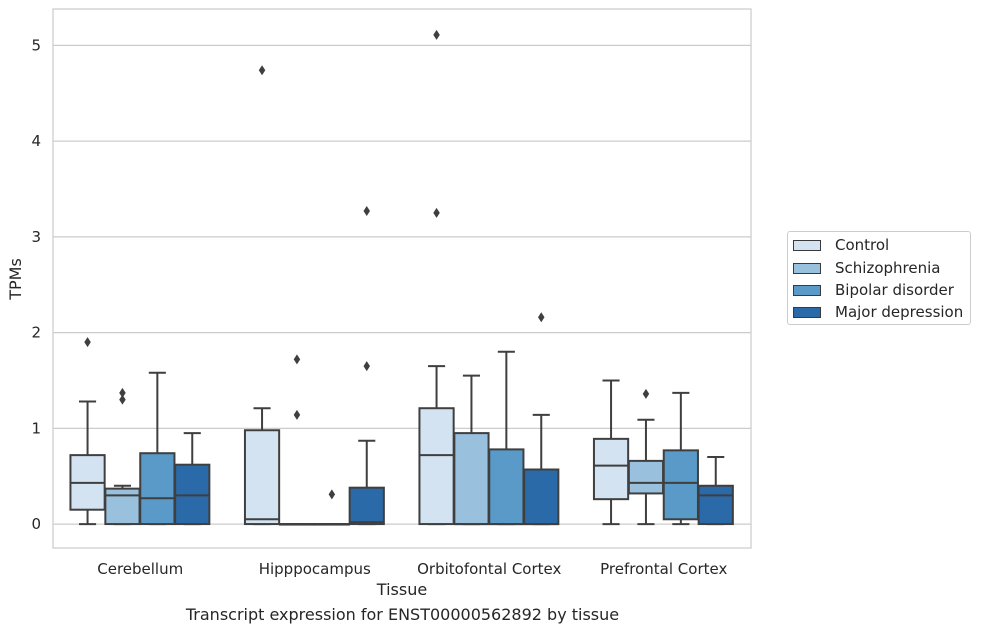  What do you see at coordinates (807, 268) in the screenshot?
I see `legend-swatch-schizophrenia` at bounding box center [807, 268].